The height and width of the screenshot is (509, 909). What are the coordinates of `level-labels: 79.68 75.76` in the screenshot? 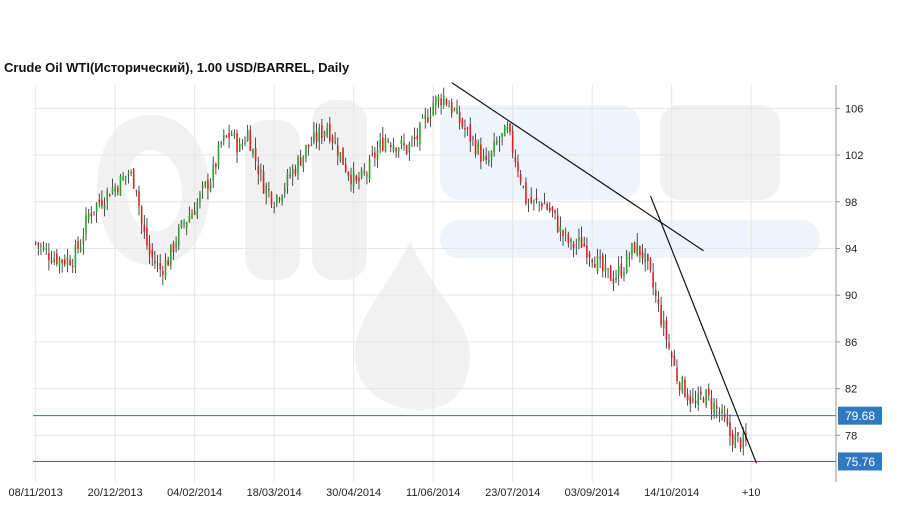 It's located at (860, 438).